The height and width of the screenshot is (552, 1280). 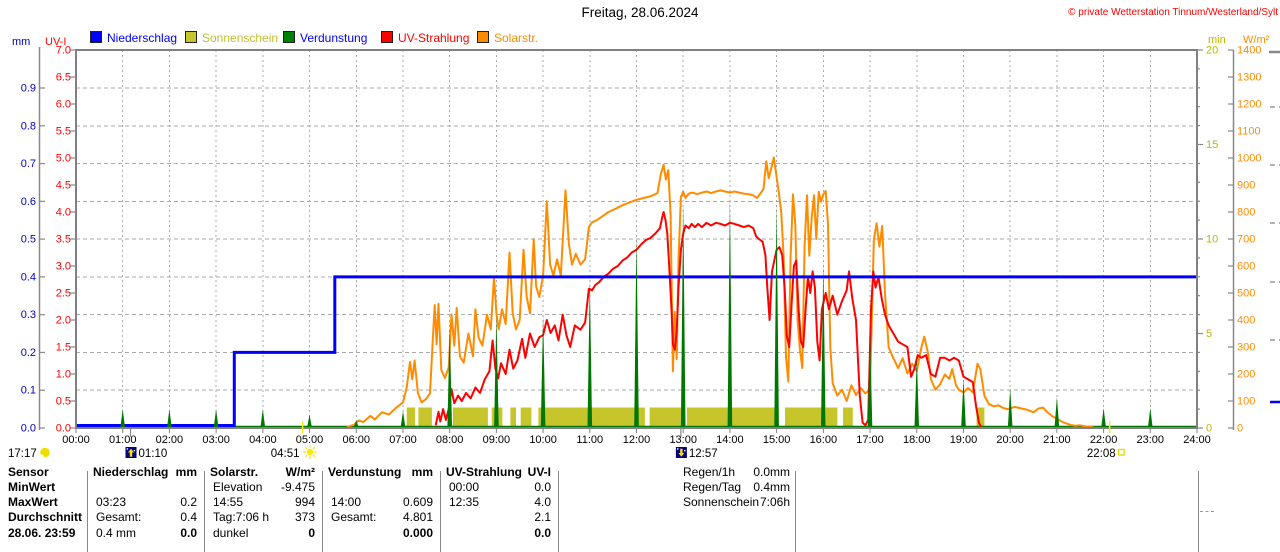 What do you see at coordinates (1240, 429) in the screenshot?
I see `svg-text: 0` at bounding box center [1240, 429].